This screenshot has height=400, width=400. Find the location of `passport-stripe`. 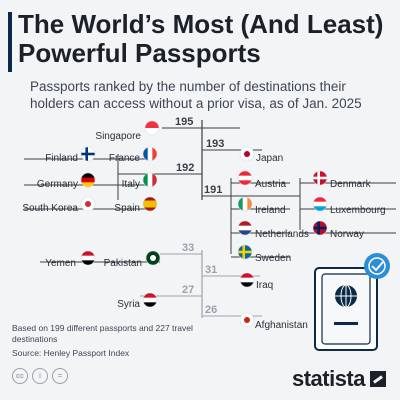

passport-stripe is located at coordinates (346, 323).